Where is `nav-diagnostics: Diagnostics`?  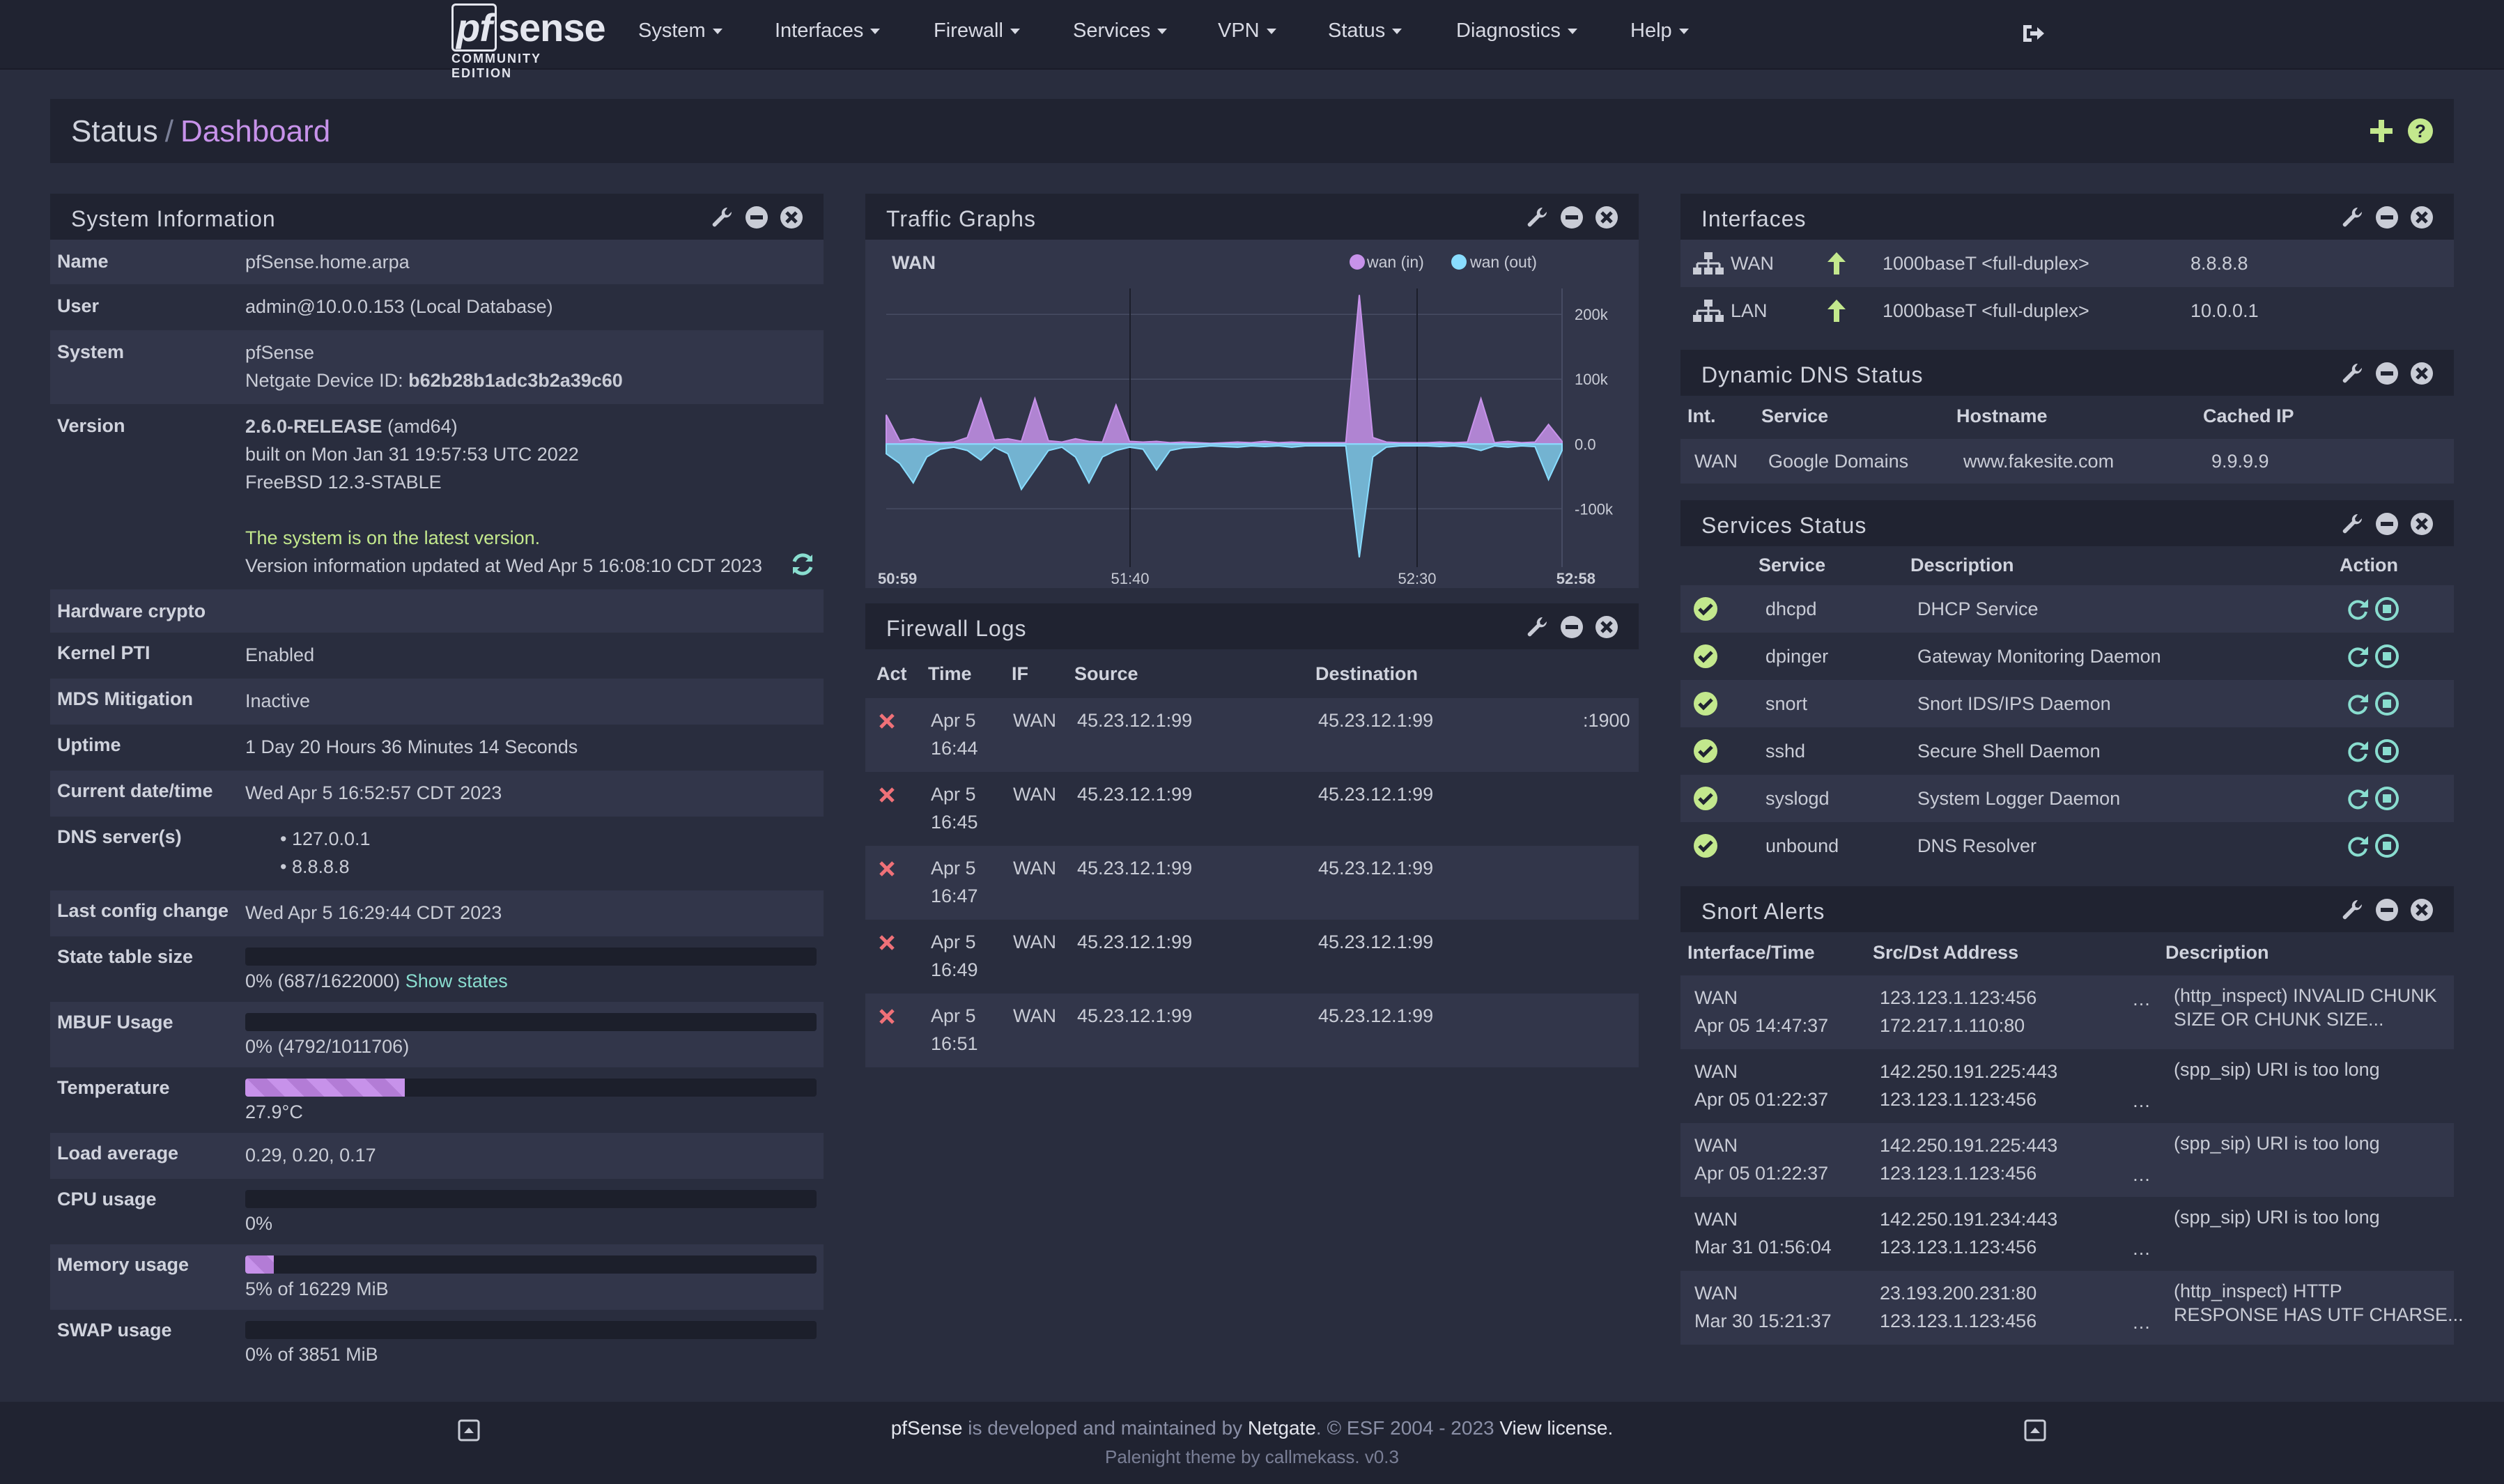
nav-diagnostics: Diagnostics is located at coordinates (1516, 31).